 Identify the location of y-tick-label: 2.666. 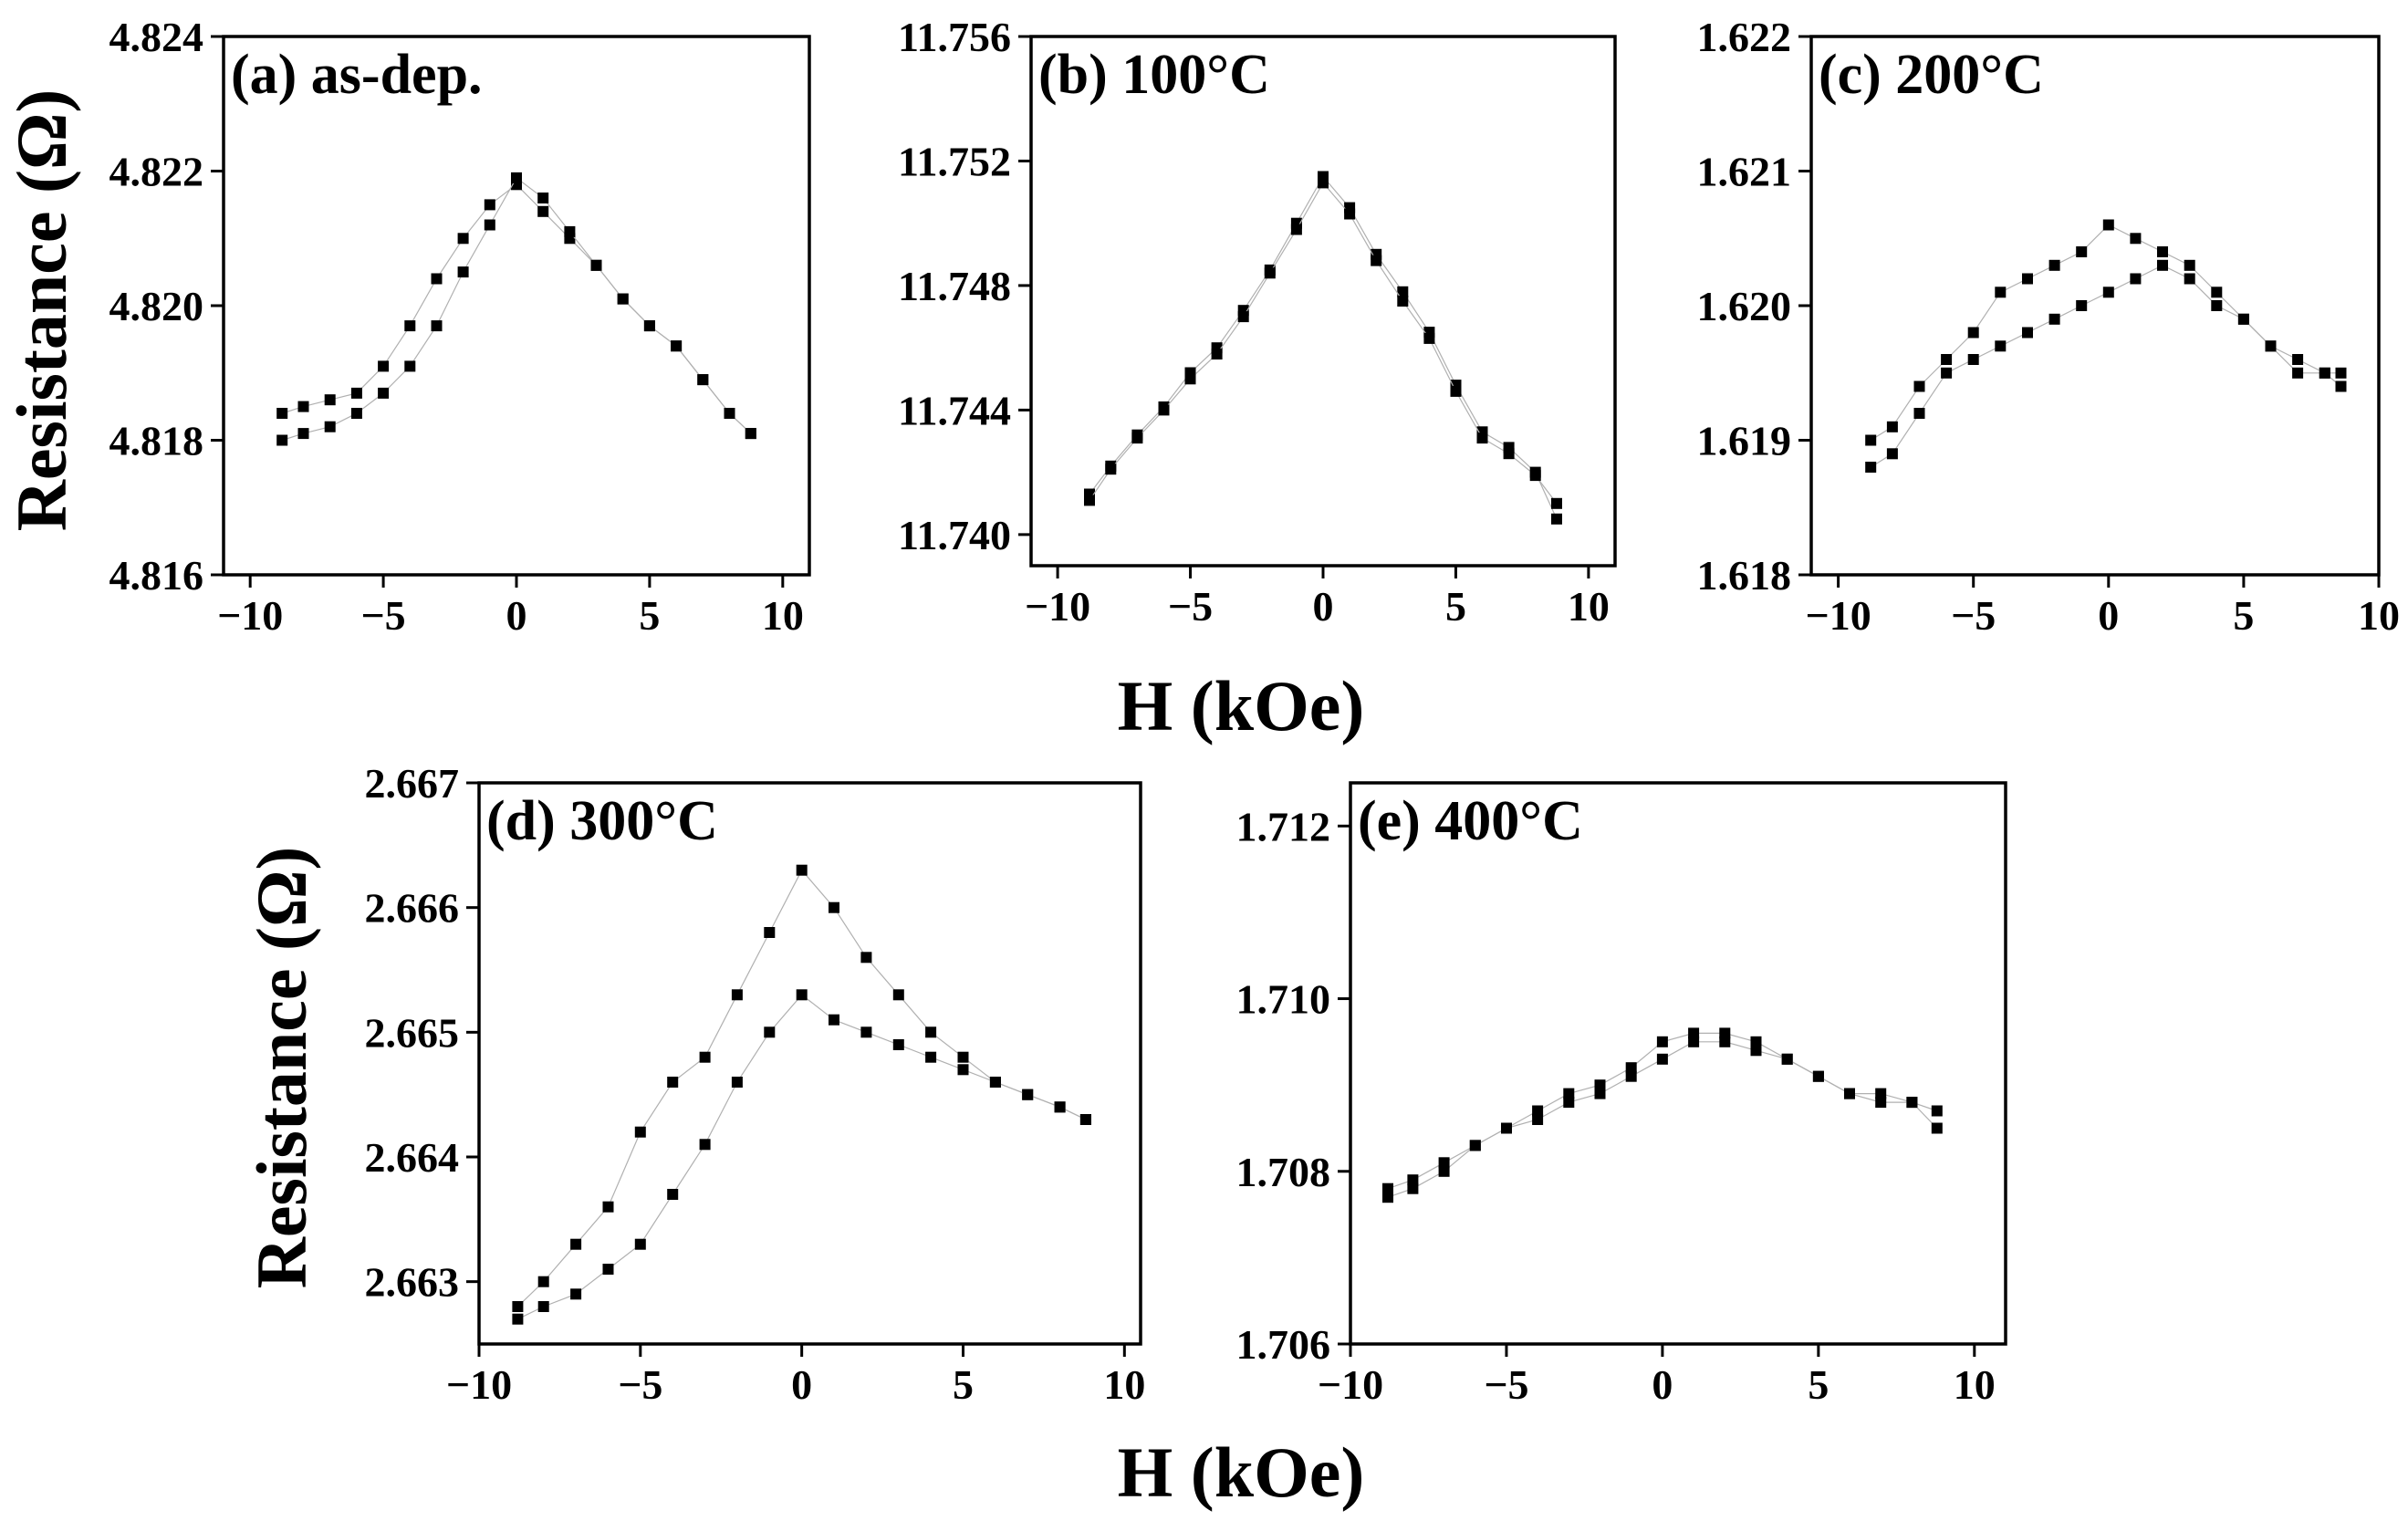
(412, 908).